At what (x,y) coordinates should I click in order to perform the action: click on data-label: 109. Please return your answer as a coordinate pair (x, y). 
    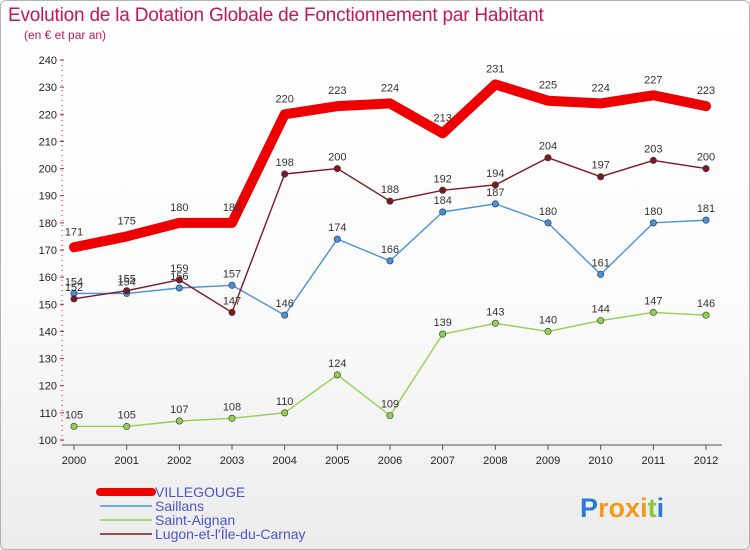
    Looking at the image, I should click on (390, 405).